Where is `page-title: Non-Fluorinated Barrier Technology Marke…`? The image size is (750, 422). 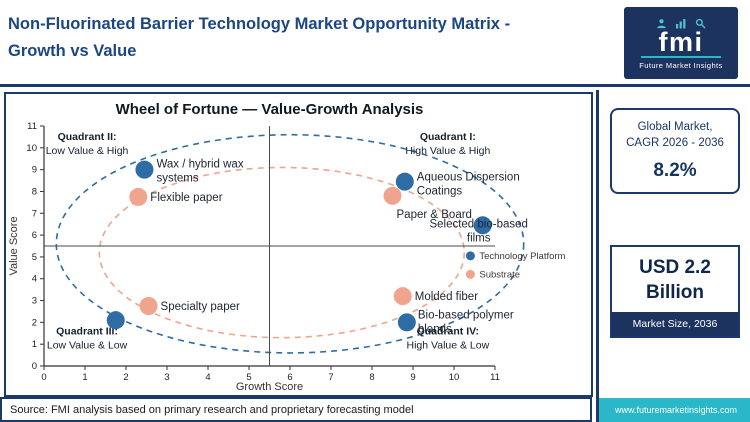 page-title: Non-Fluorinated Barrier Technology Marke… is located at coordinates (259, 38).